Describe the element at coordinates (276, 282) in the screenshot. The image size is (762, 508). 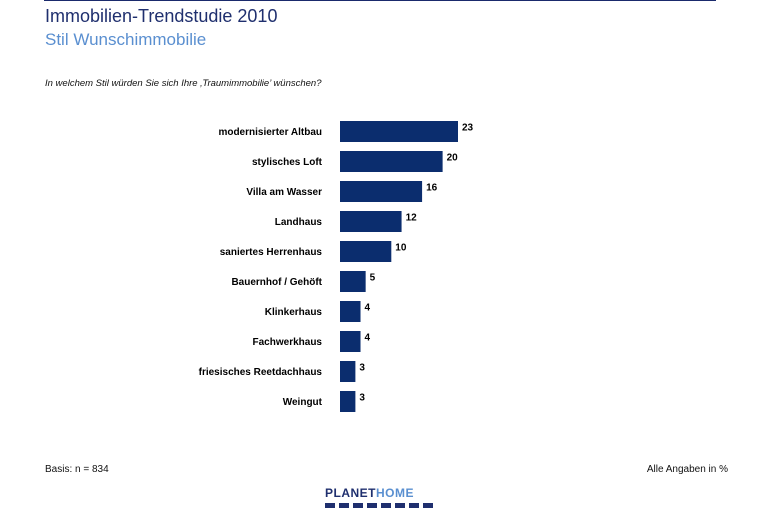
I see `category-label-5: Bauernhof / Gehöft` at that location.